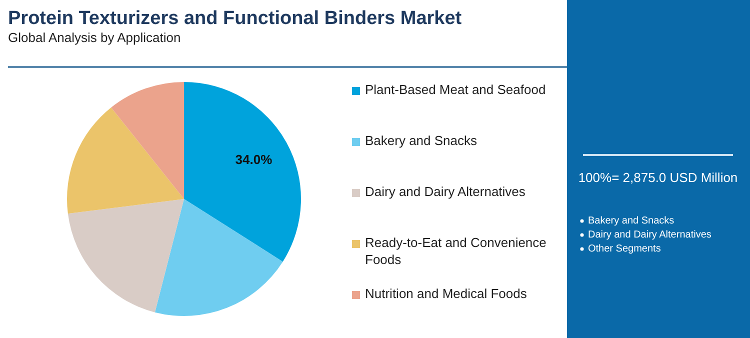 The width and height of the screenshot is (750, 338). Describe the element at coordinates (624, 249) in the screenshot. I see `text: Other Segments` at that location.